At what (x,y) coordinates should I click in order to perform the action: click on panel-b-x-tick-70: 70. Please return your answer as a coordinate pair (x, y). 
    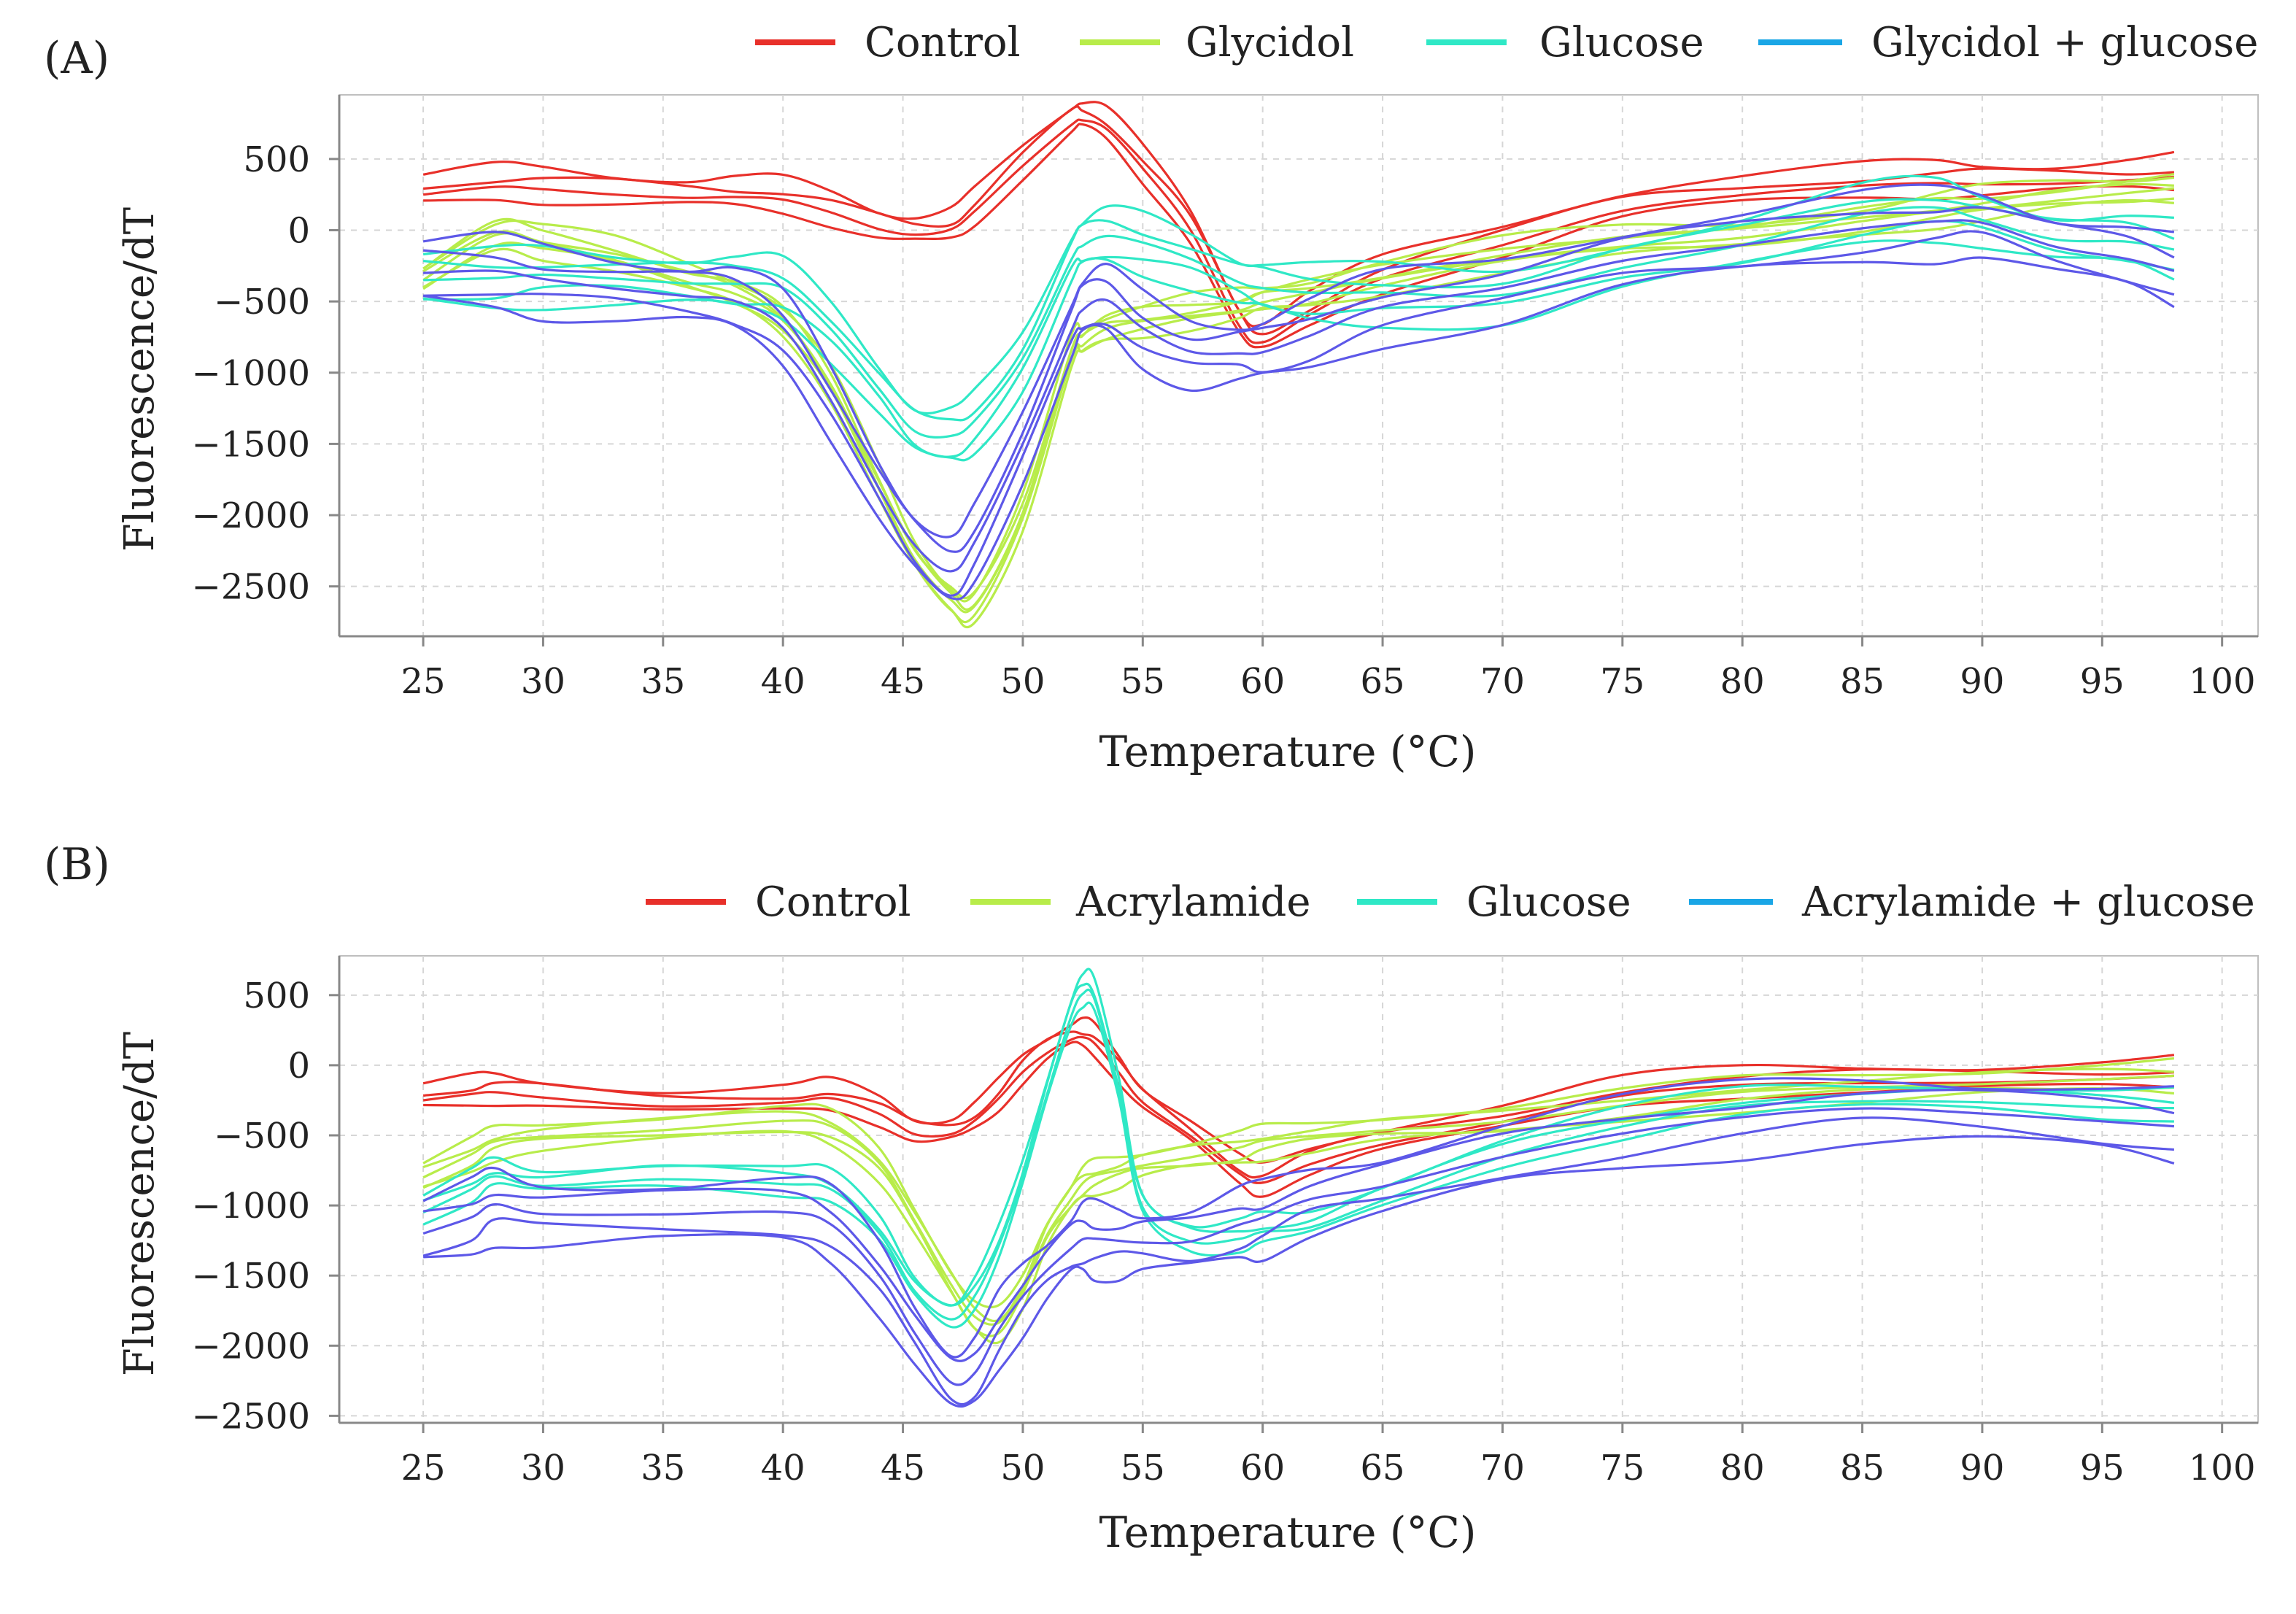
    Looking at the image, I should click on (1503, 1468).